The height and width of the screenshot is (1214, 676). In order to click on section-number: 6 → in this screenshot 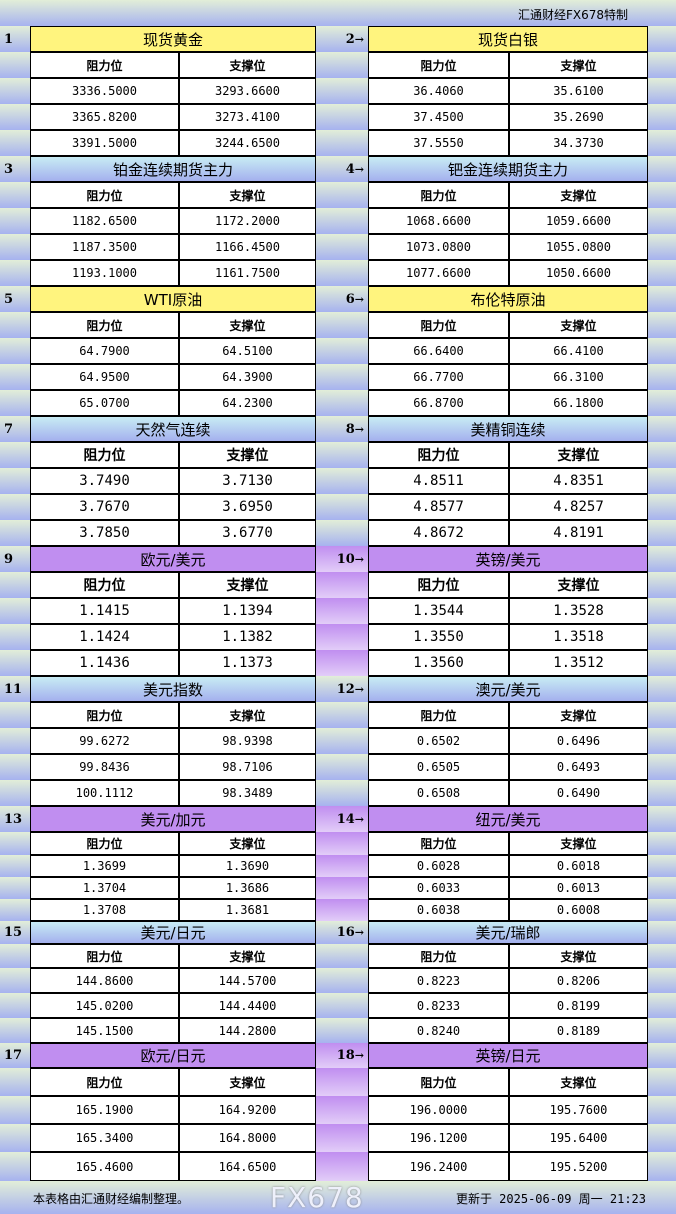, I will do `click(342, 299)`.